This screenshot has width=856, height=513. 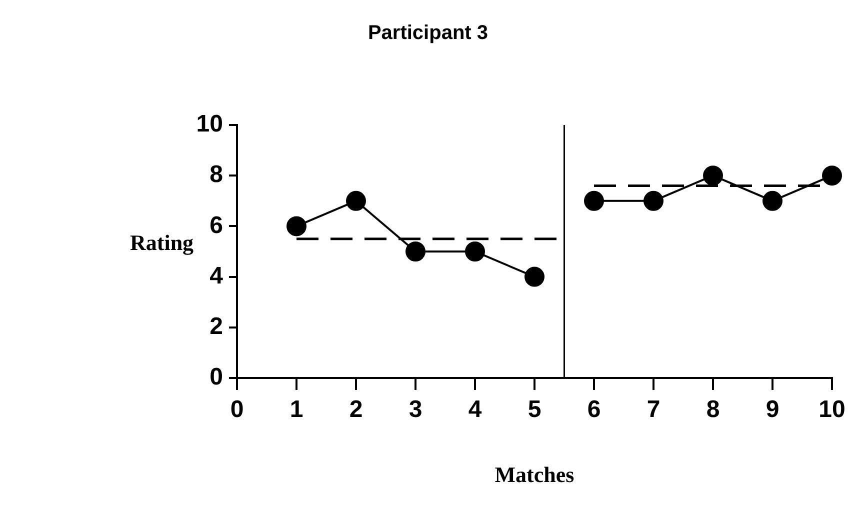 What do you see at coordinates (535, 475) in the screenshot?
I see `x-axis-title: Matches` at bounding box center [535, 475].